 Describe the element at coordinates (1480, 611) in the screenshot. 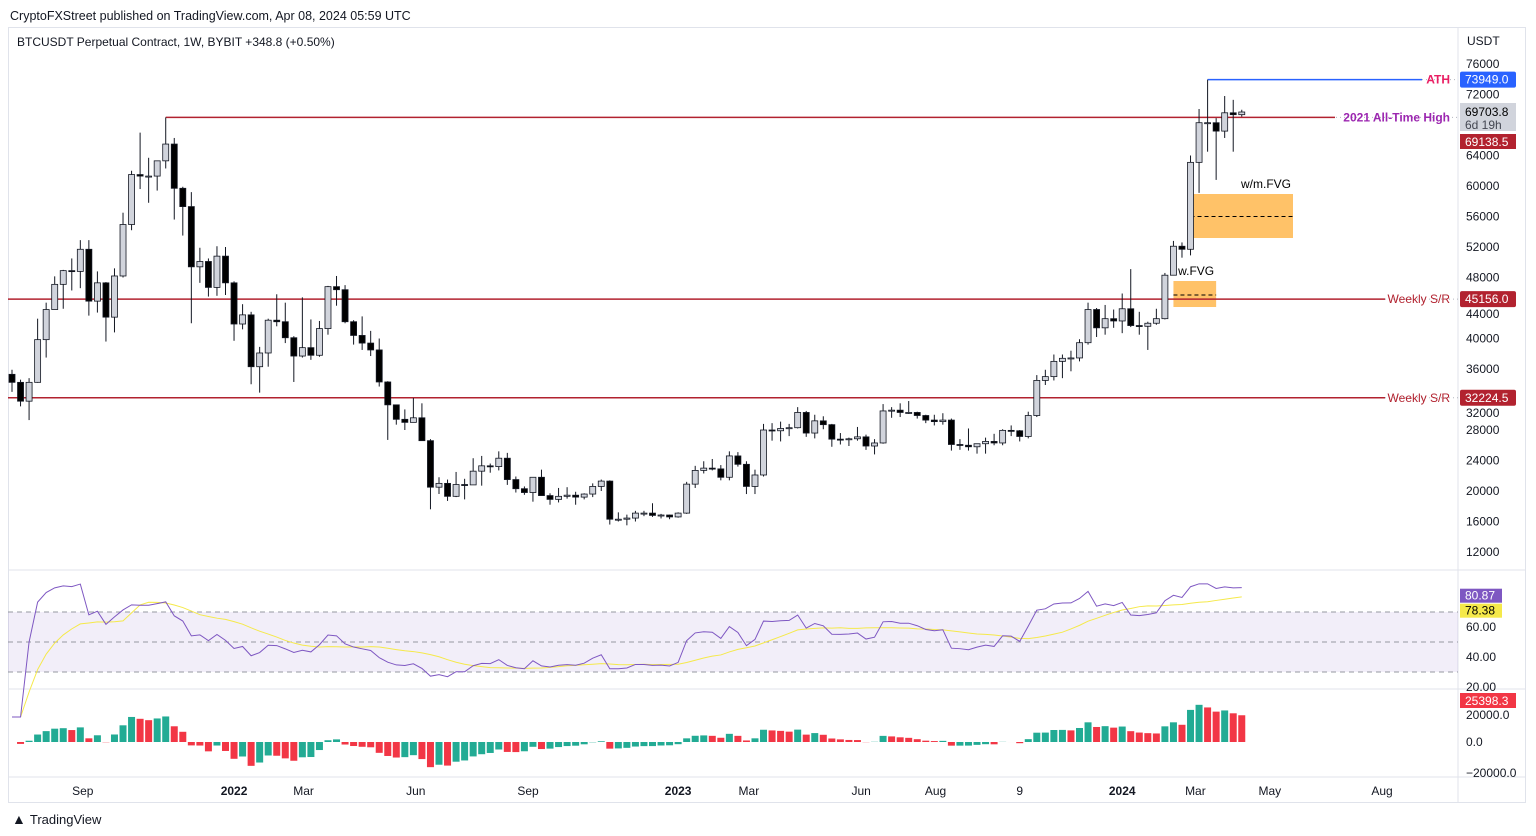

I see `rsi-ma-value: 78.38` at that location.